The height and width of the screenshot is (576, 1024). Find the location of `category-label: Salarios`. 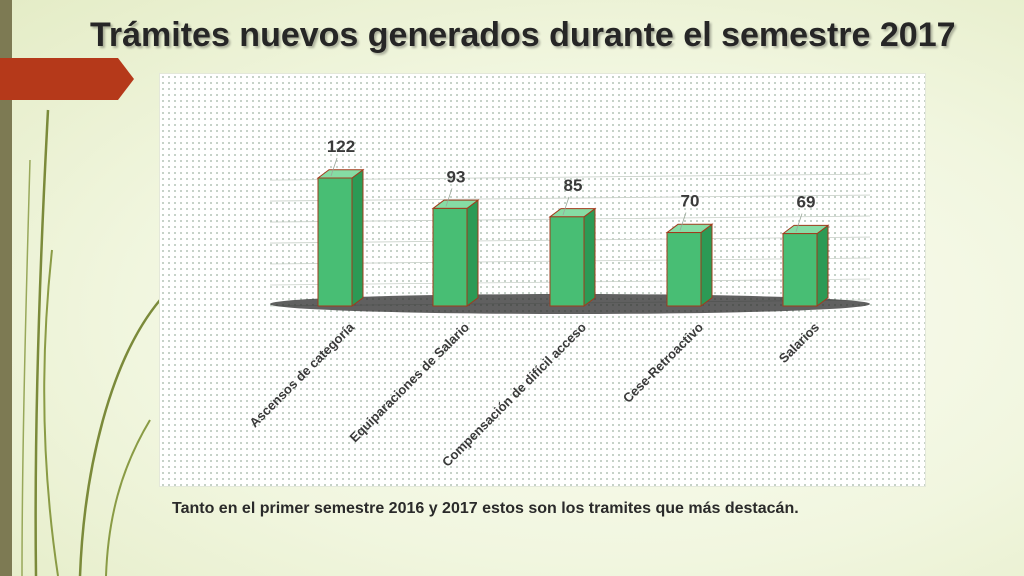

category-label: Salarios is located at coordinates (799, 343).